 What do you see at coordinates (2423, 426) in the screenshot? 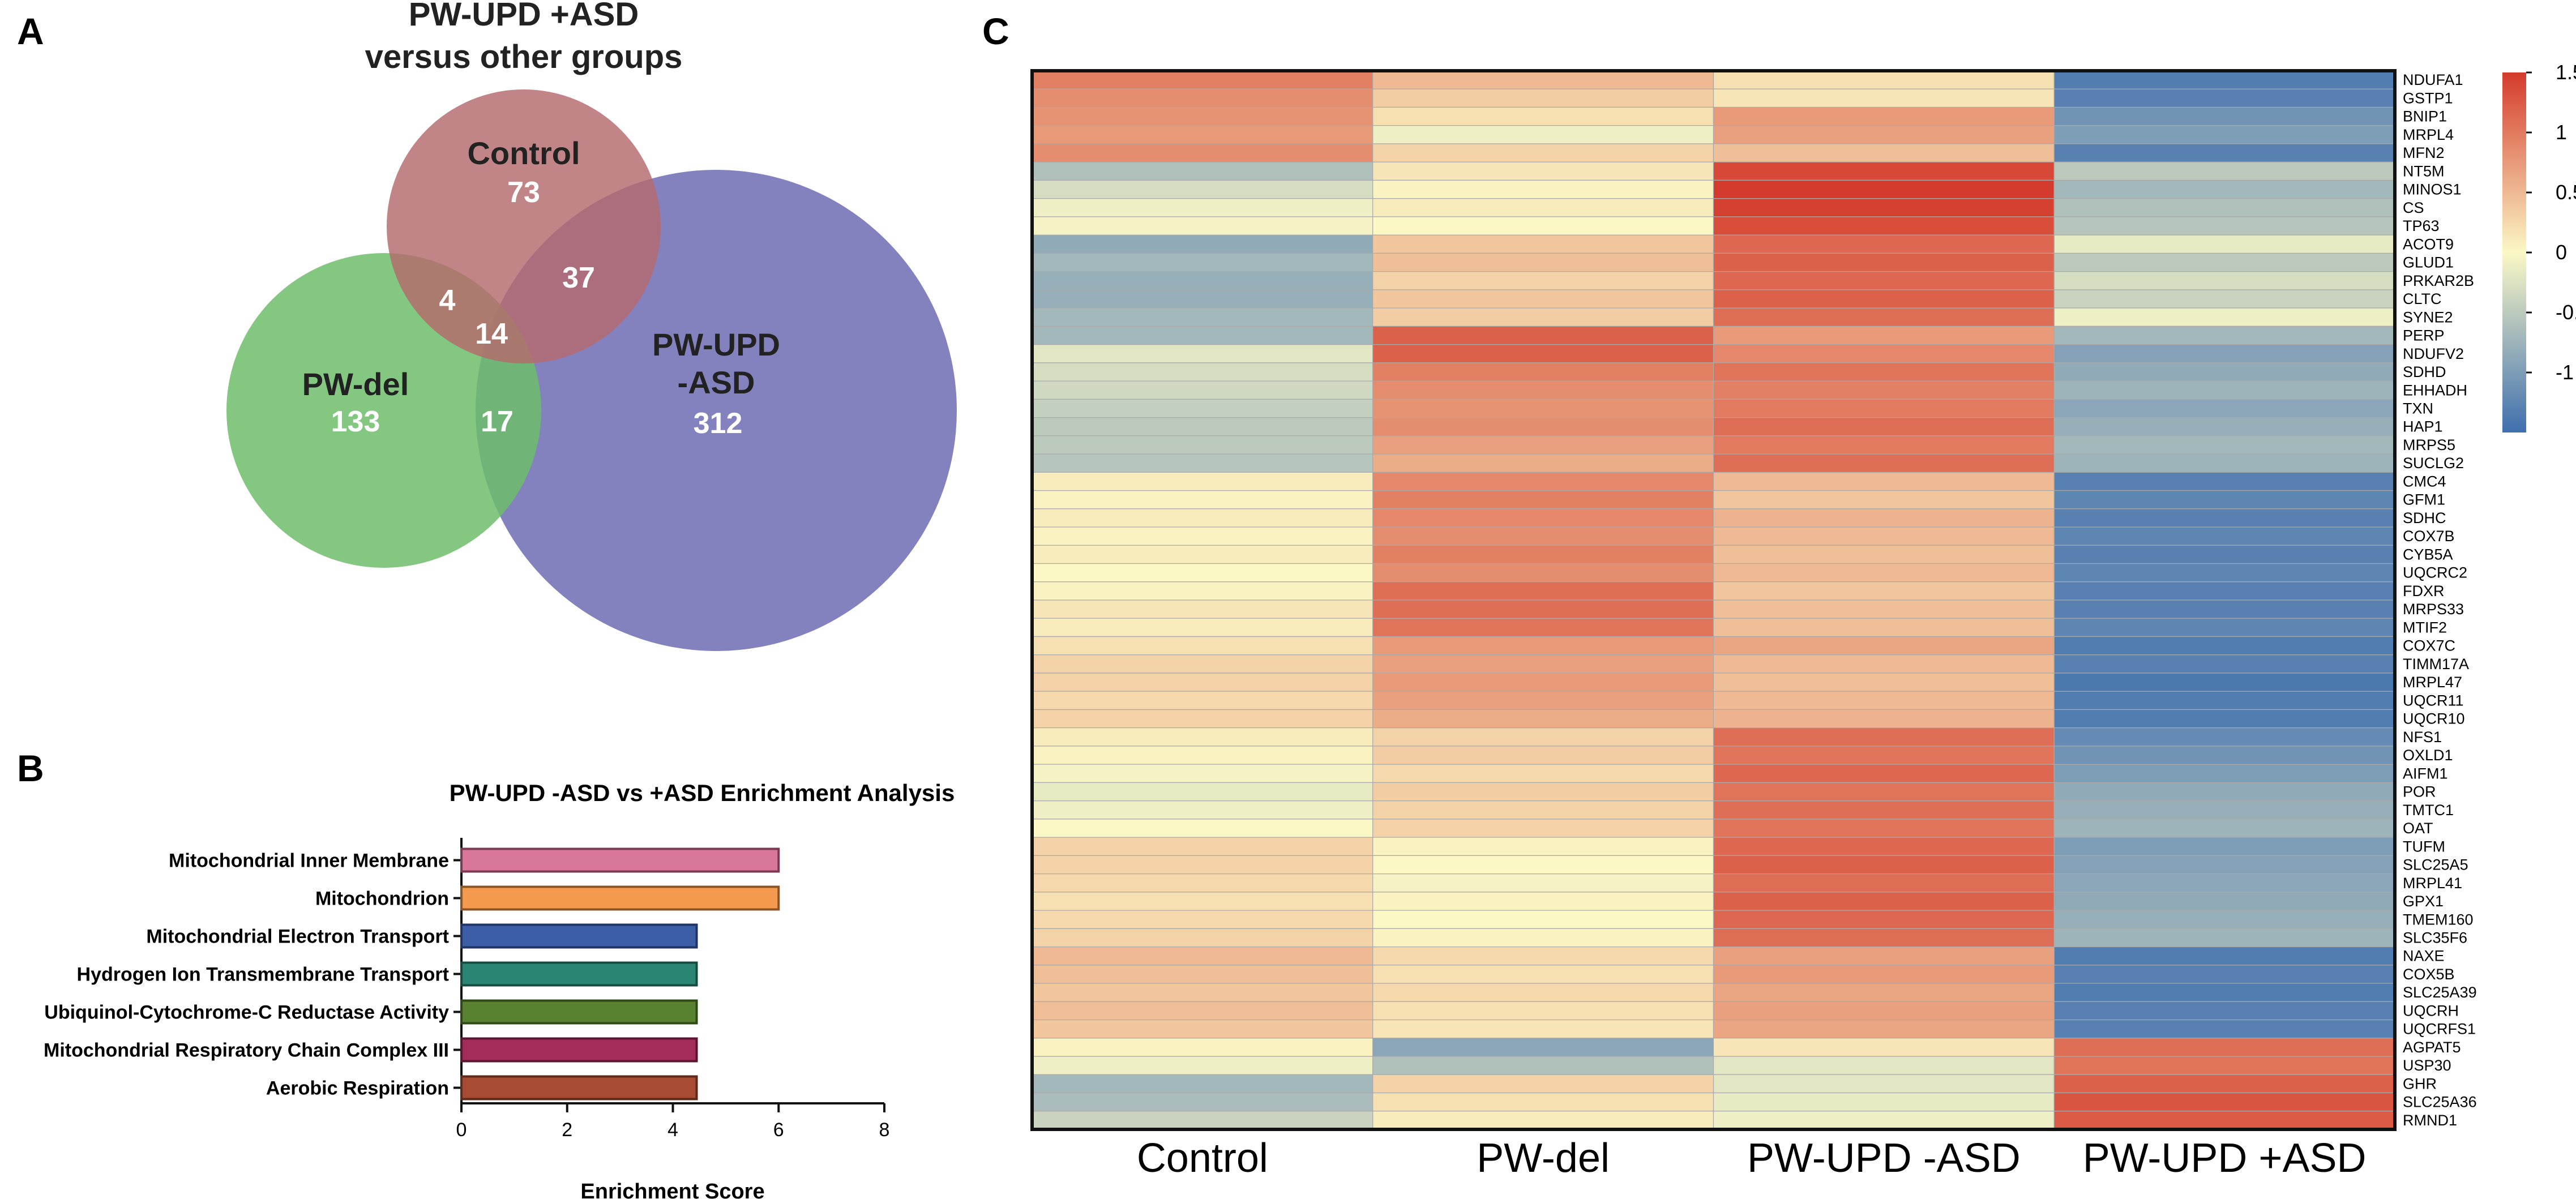
I see `heatmap-gene-label: HAP1` at bounding box center [2423, 426].